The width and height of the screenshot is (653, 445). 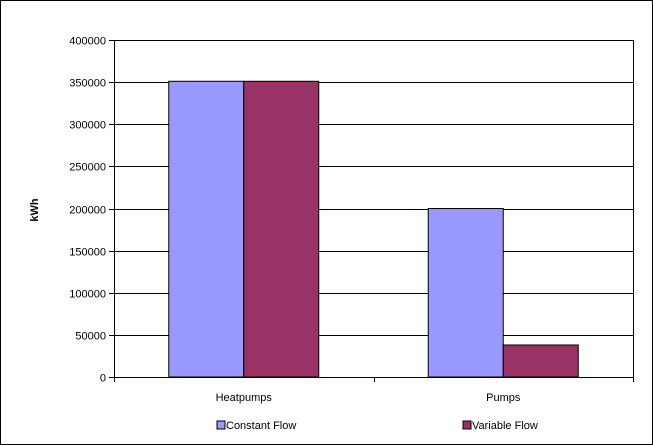 I want to click on y-tick-label: 200000, so click(x=87, y=211).